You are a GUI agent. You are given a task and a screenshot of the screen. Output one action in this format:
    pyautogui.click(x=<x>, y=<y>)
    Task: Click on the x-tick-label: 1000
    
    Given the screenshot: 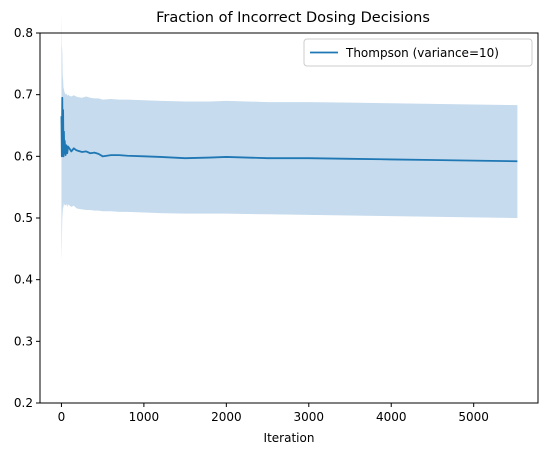 What is the action you would take?
    pyautogui.click(x=144, y=417)
    